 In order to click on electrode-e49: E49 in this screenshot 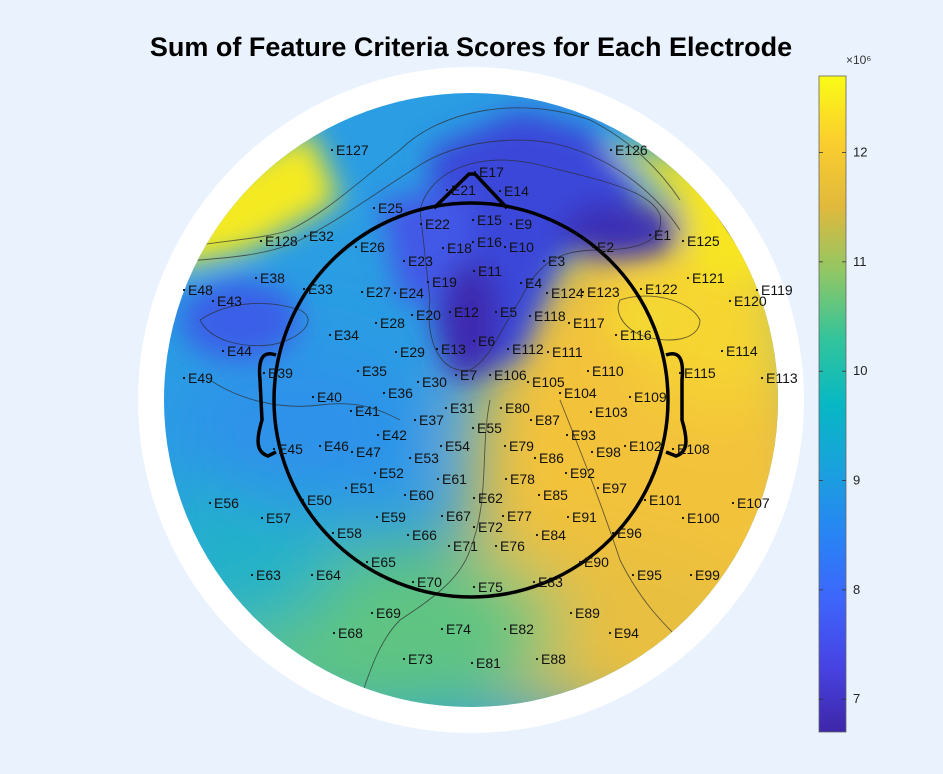, I will do `click(197, 378)`.